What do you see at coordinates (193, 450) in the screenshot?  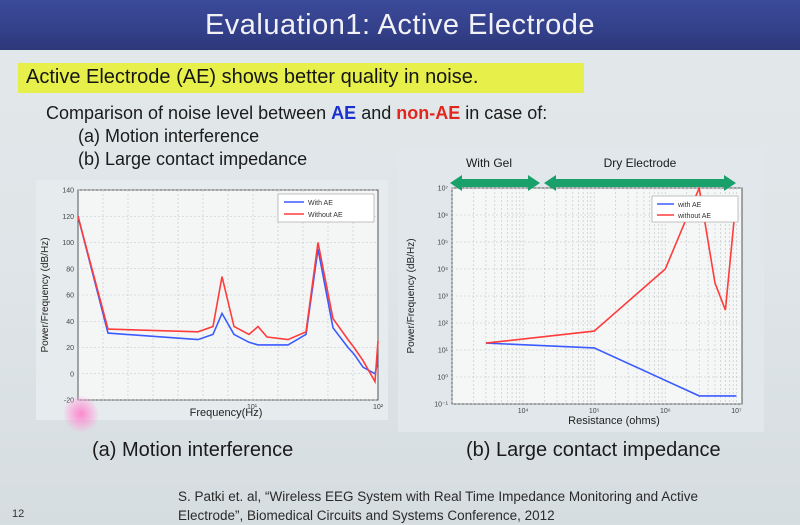 I see `caption-a: (a) Motion interference` at bounding box center [193, 450].